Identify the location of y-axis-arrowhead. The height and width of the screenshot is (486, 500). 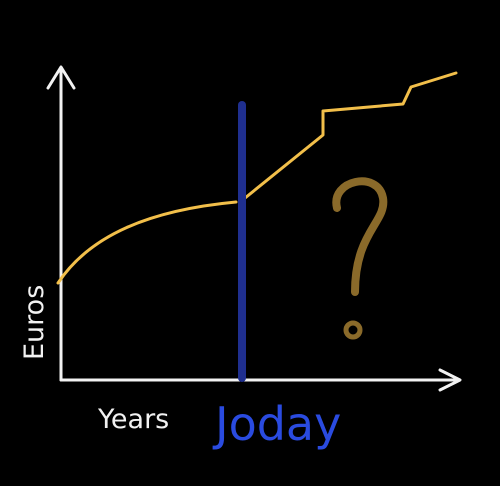
(61, 77).